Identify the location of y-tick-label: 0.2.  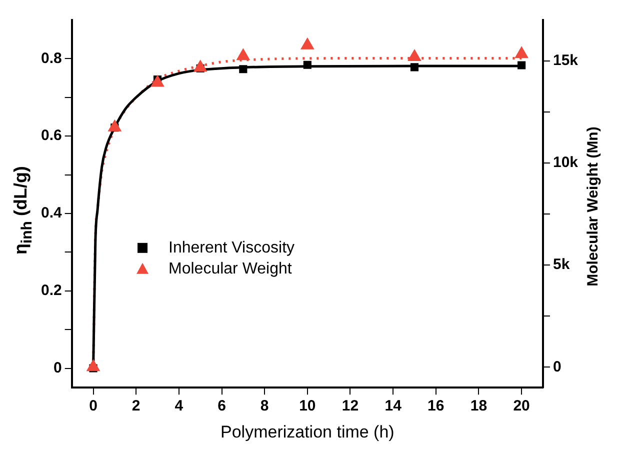
(51, 291).